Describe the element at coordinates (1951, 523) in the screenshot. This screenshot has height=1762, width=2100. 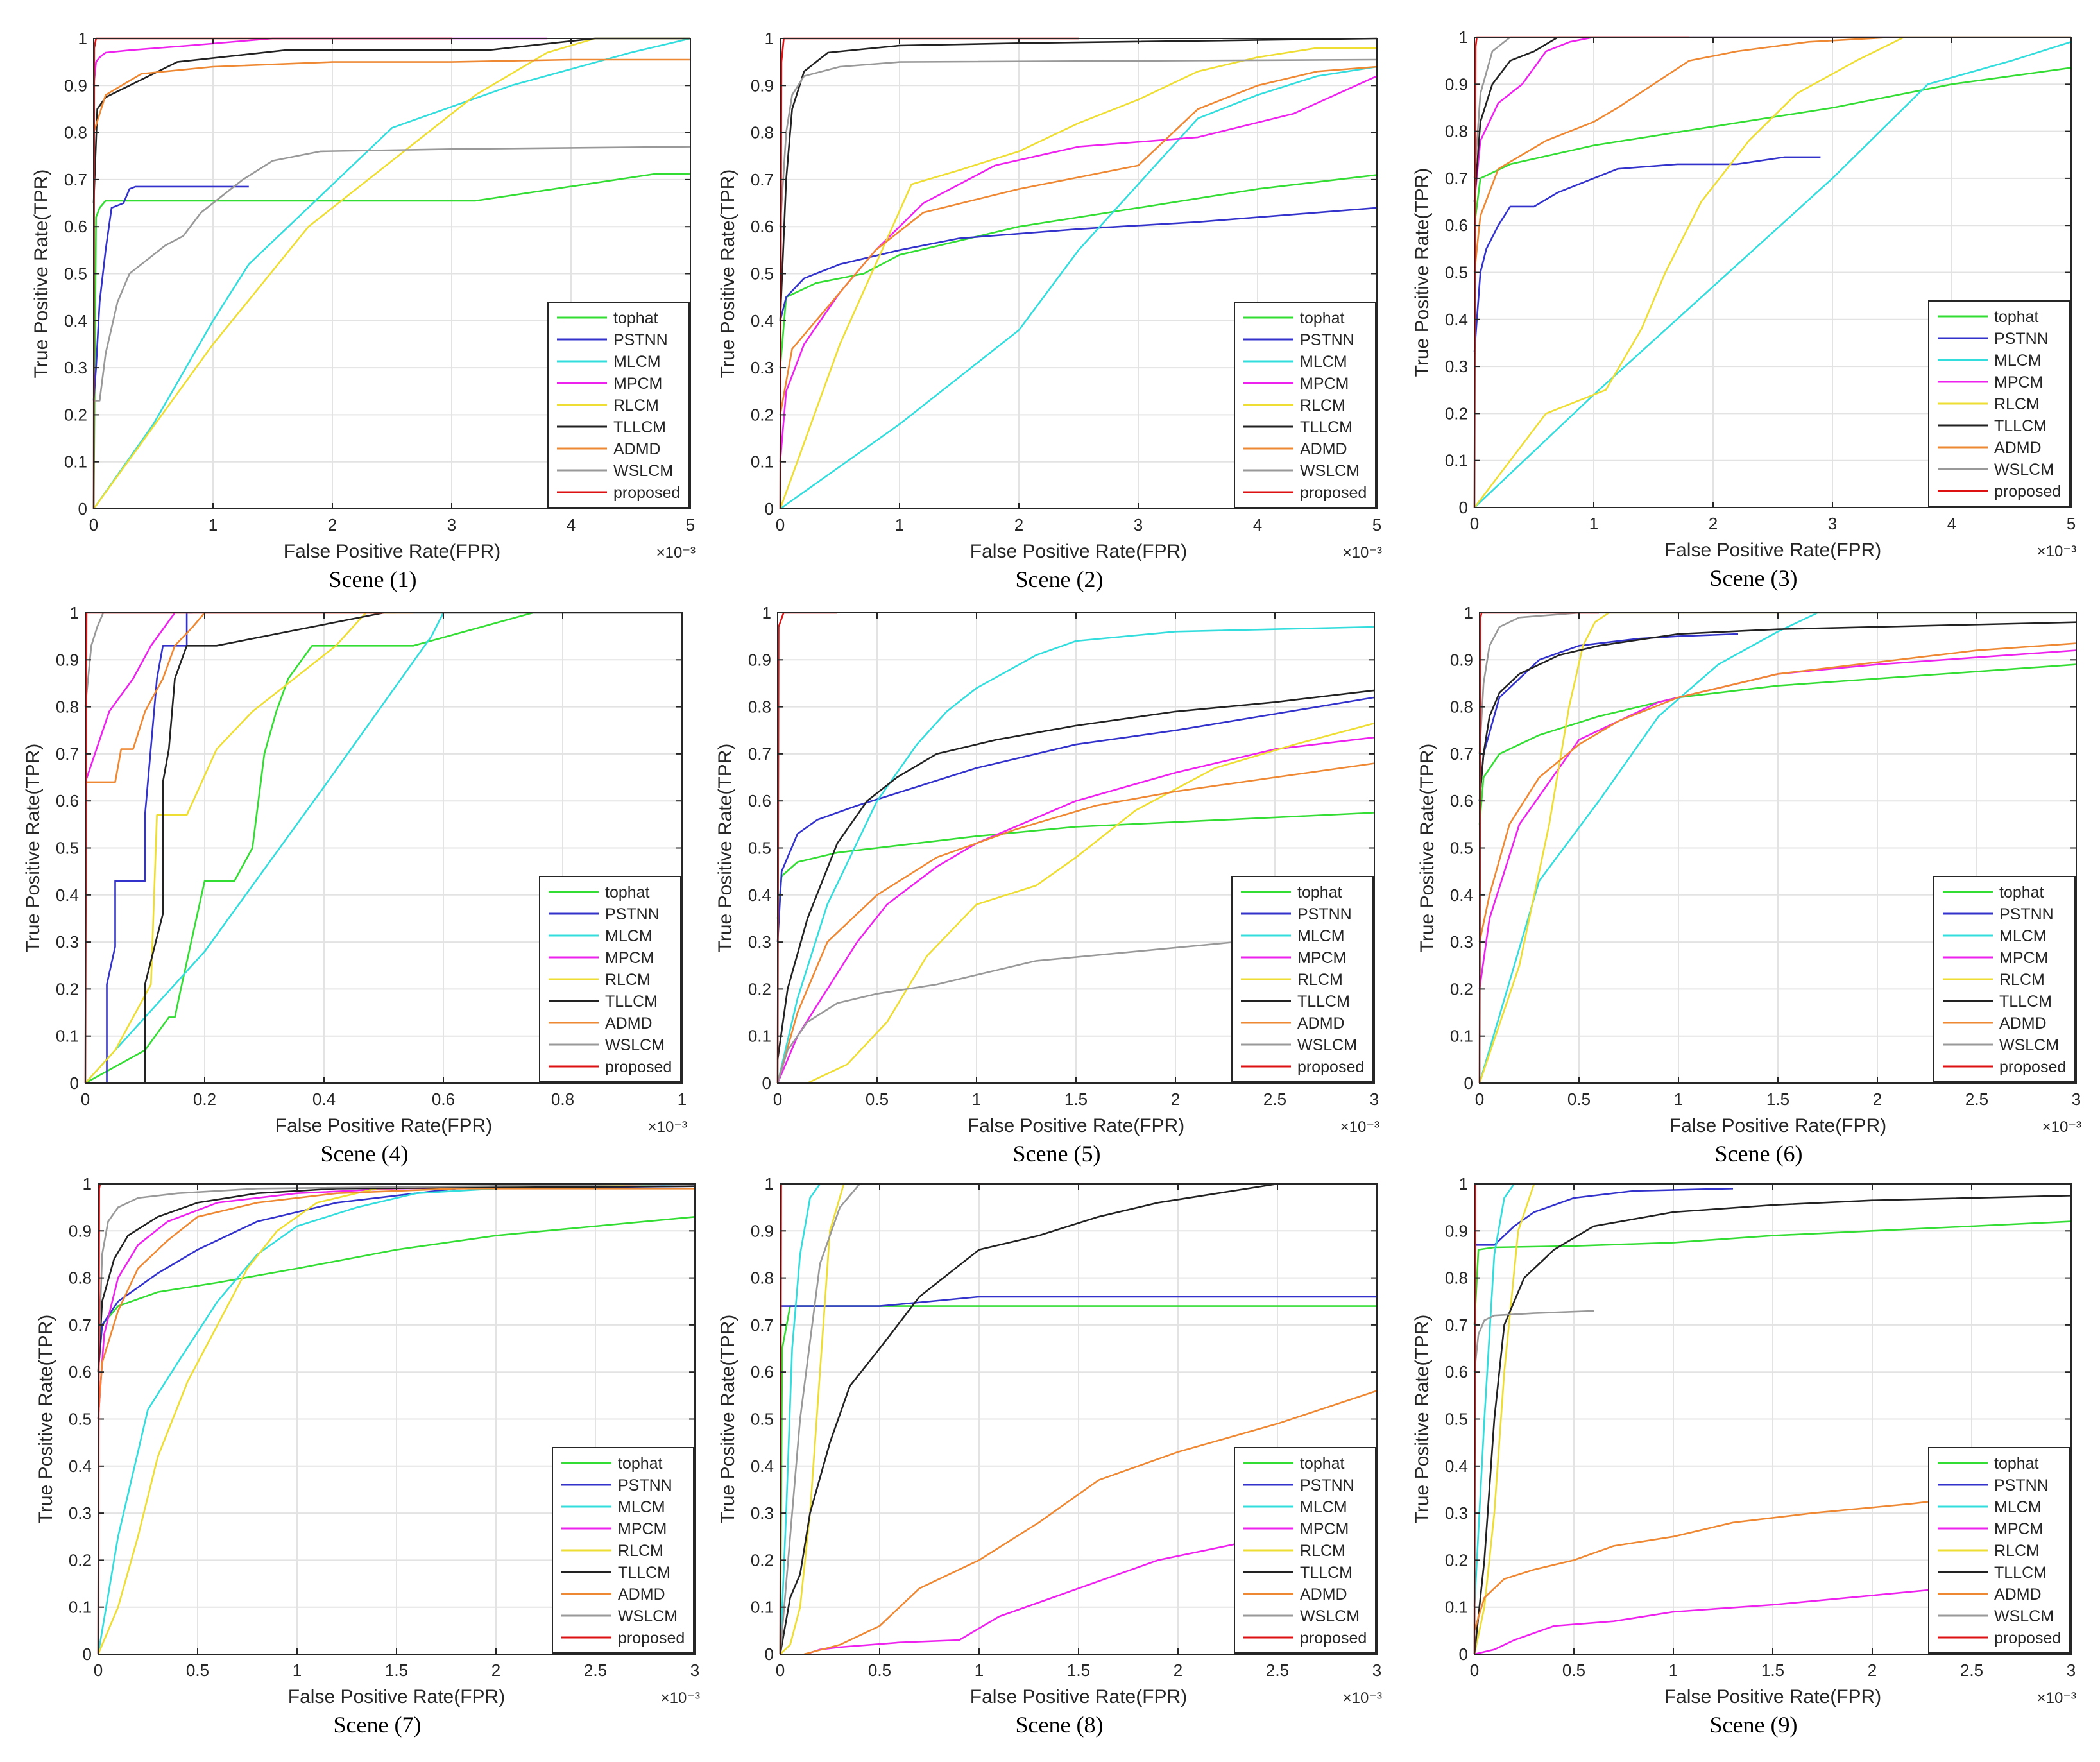
I see `x-tick-label: 4` at that location.